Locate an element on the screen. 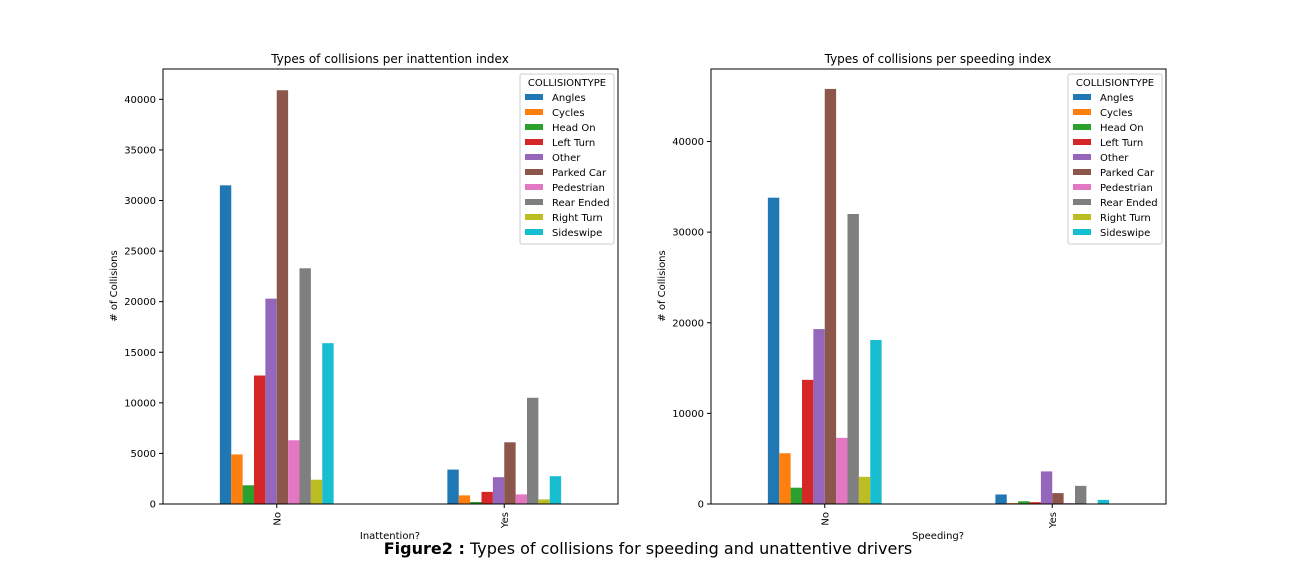 The height and width of the screenshot is (576, 1296). chart-title: Types of collisions per speeding index is located at coordinates (938, 59).